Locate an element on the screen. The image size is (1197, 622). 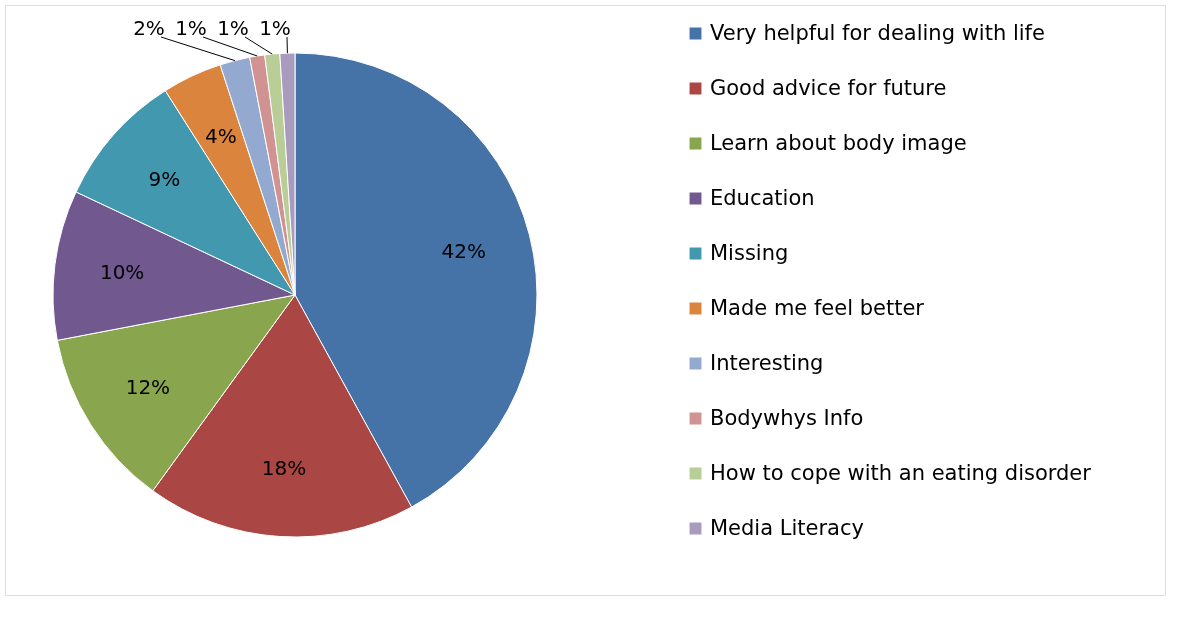
legend-label: Very helpful for dealing with life is located at coordinates (877, 32).